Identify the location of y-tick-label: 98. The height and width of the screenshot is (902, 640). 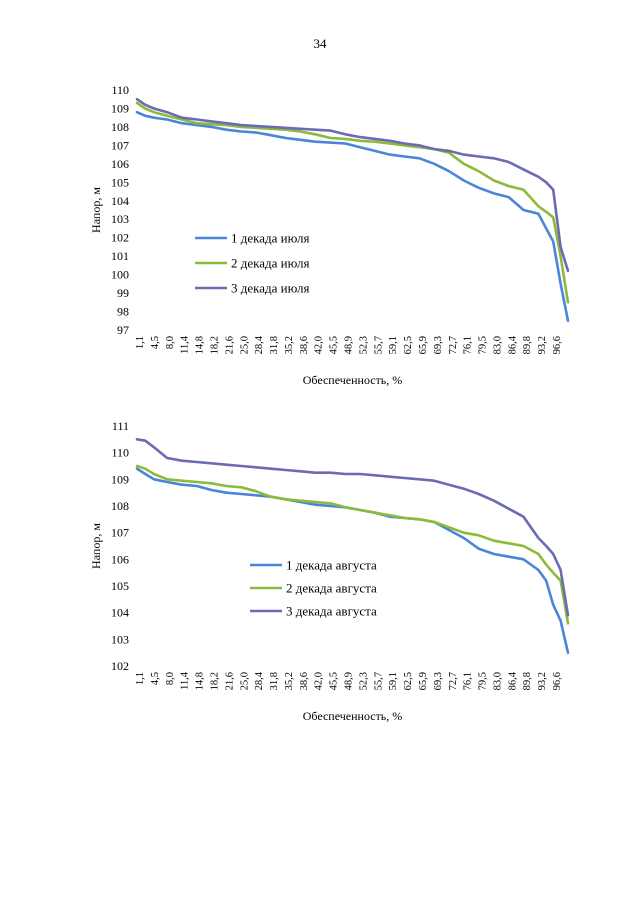
(123, 312).